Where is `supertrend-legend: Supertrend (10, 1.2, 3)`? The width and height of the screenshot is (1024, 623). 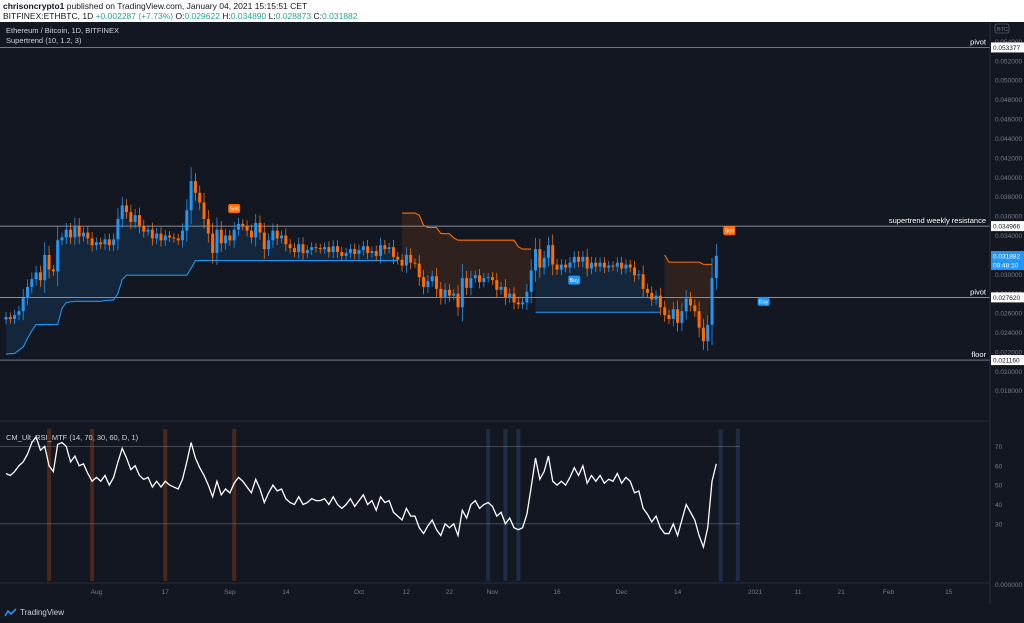 supertrend-legend: Supertrend (10, 1.2, 3) is located at coordinates (44, 40).